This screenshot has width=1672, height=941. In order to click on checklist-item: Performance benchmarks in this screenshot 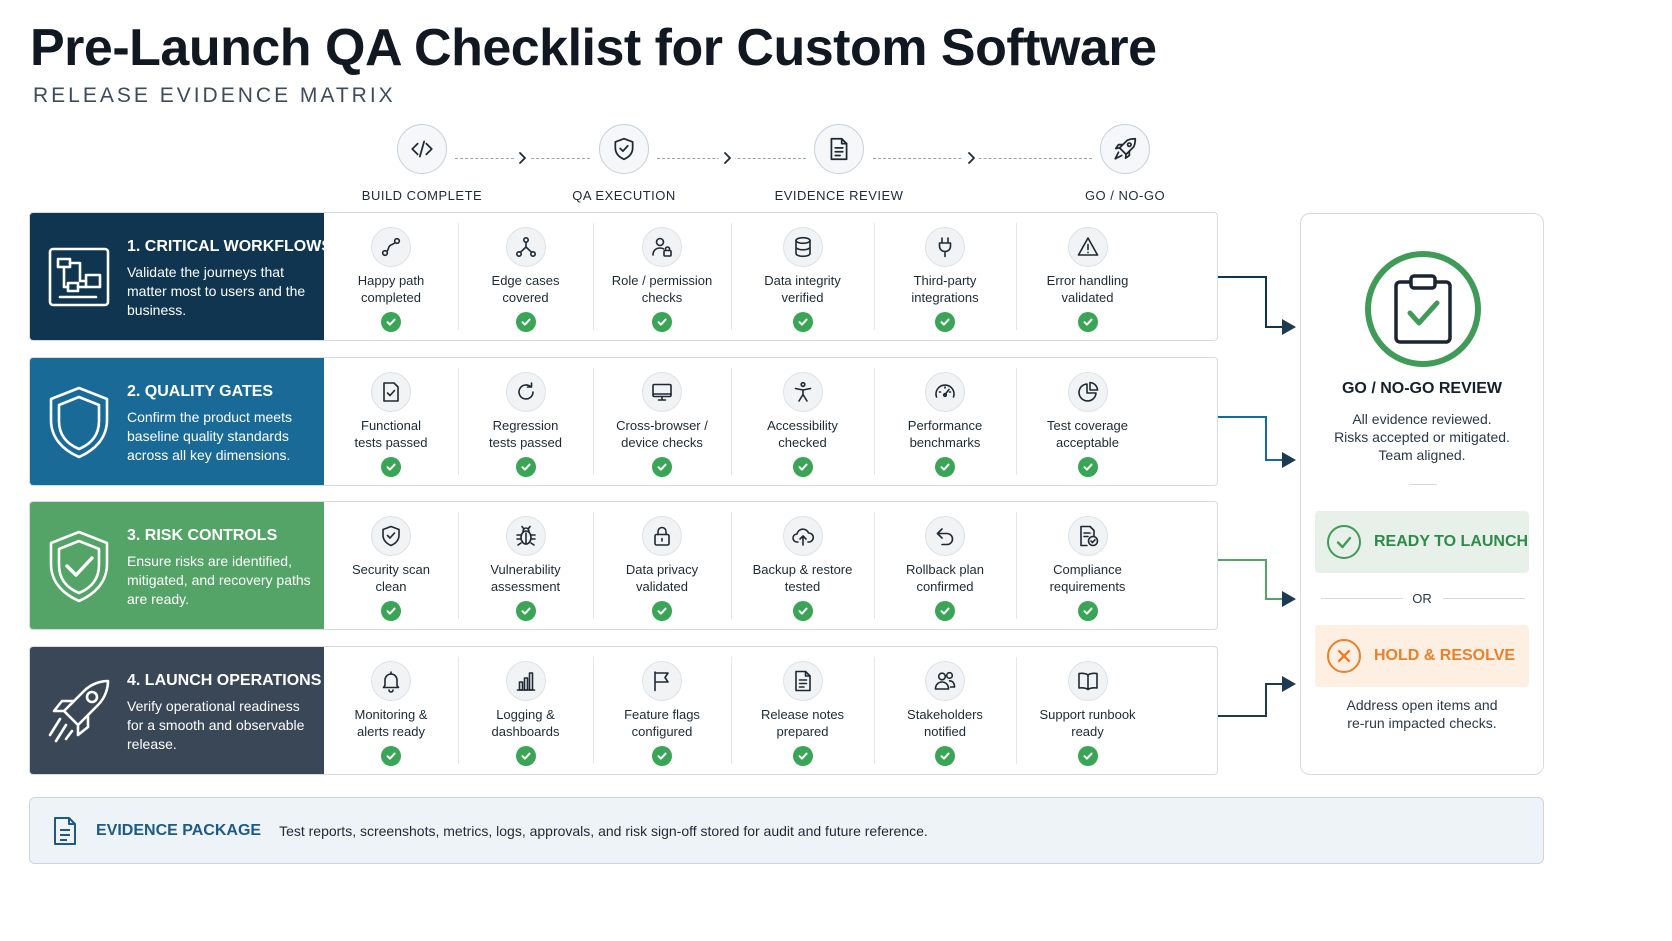, I will do `click(945, 421)`.